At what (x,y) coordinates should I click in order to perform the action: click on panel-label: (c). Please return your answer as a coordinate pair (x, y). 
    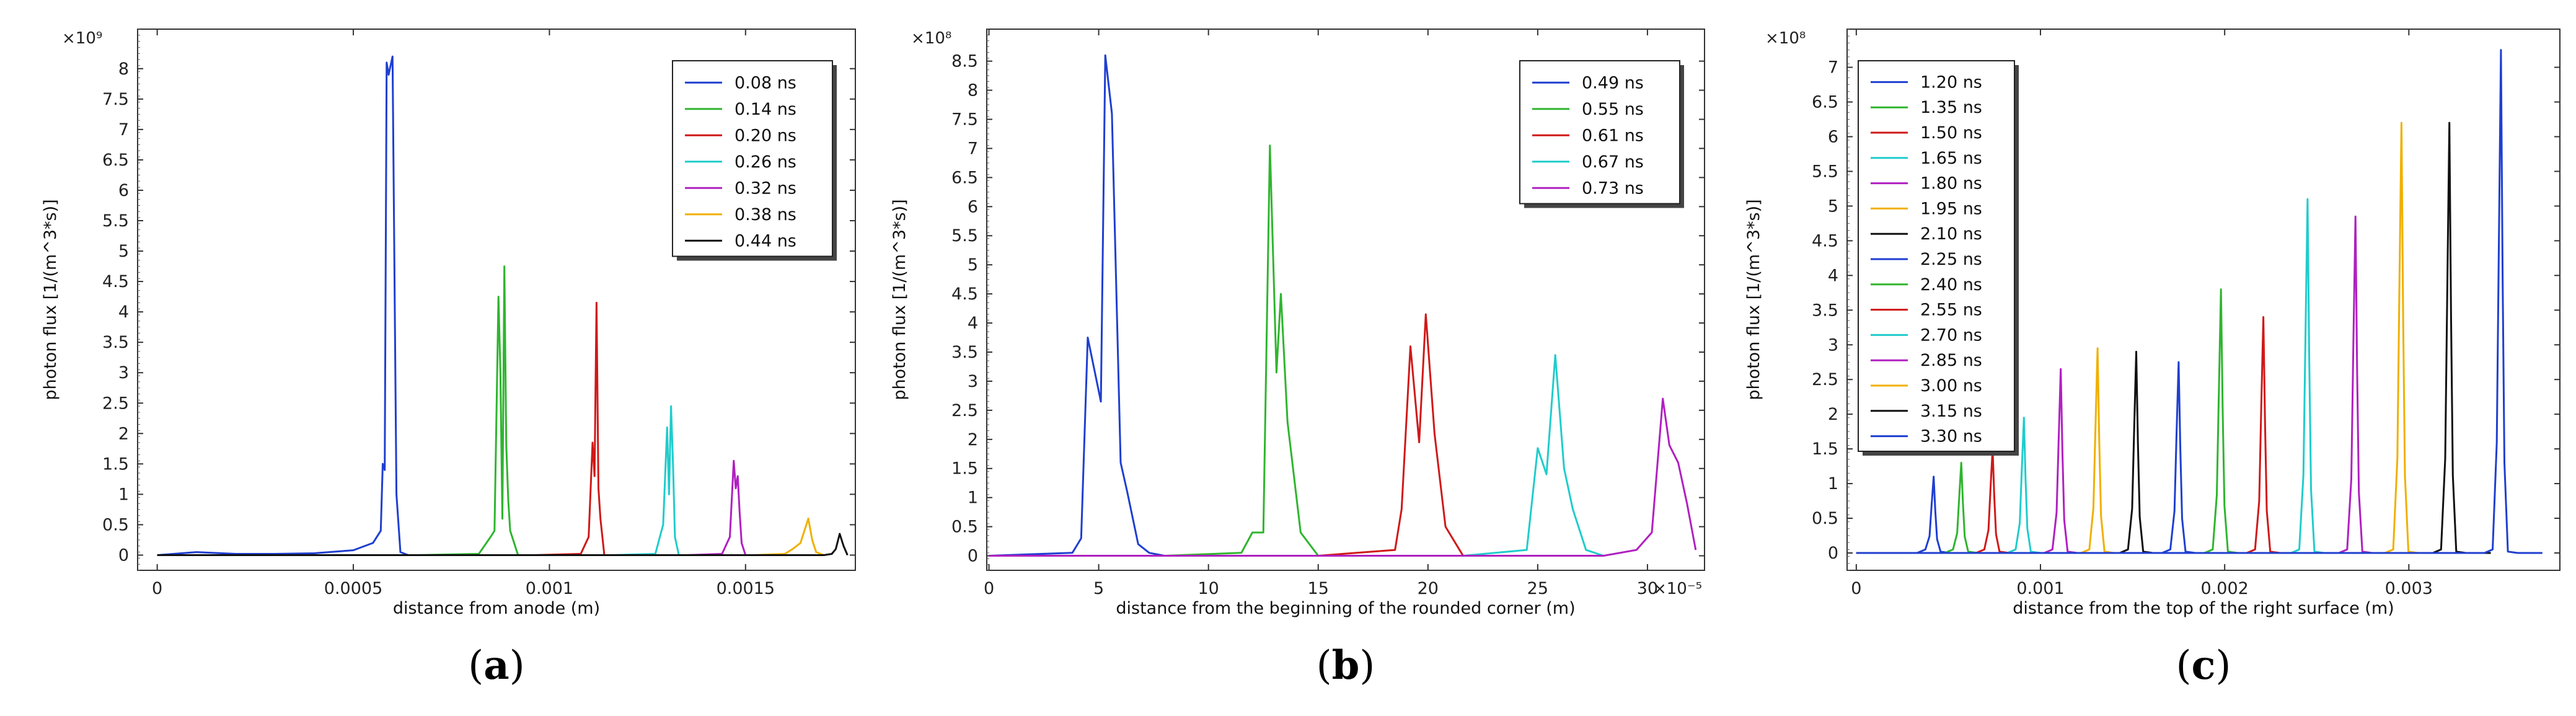
    Looking at the image, I should click on (2203, 665).